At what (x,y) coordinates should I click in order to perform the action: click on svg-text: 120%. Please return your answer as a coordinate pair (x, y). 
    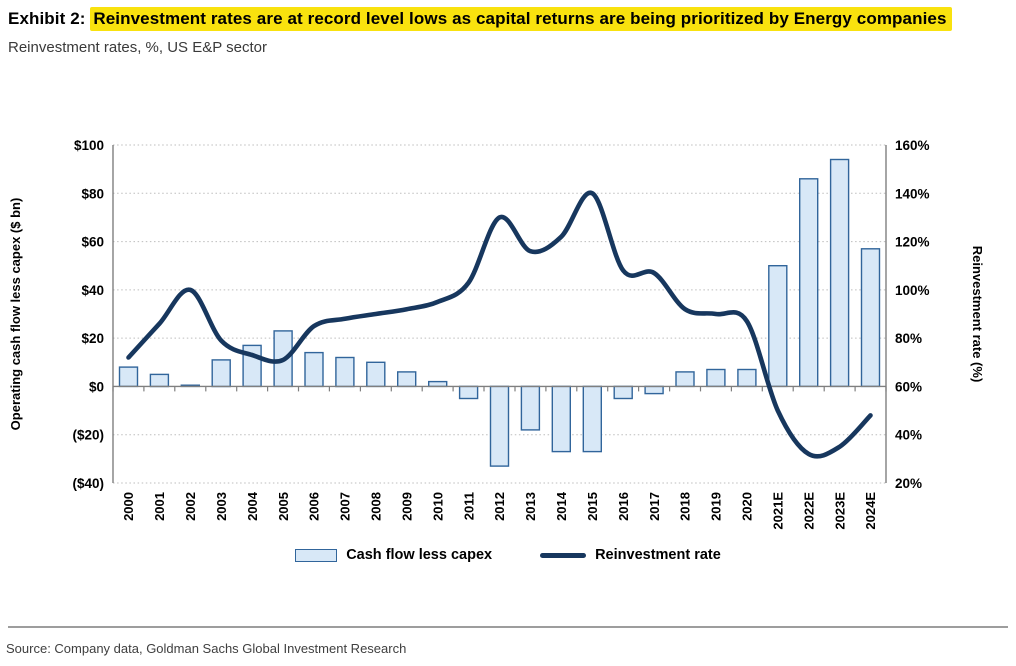
    Looking at the image, I should click on (912, 242).